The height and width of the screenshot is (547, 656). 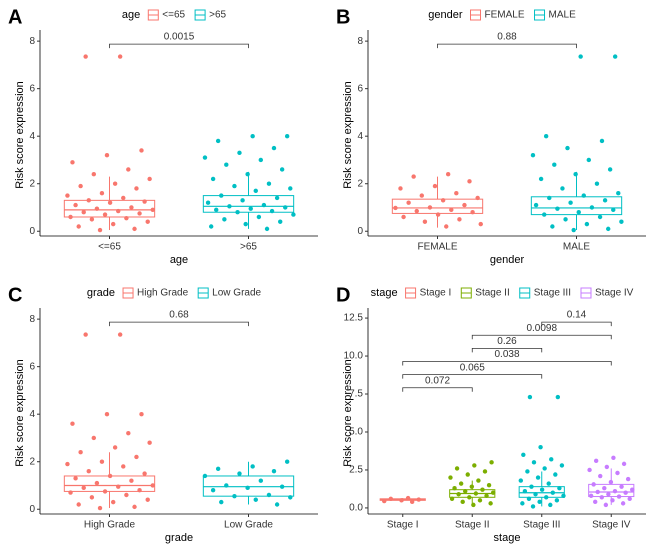 I want to click on y-tick-label: 4, so click(x=32, y=136).